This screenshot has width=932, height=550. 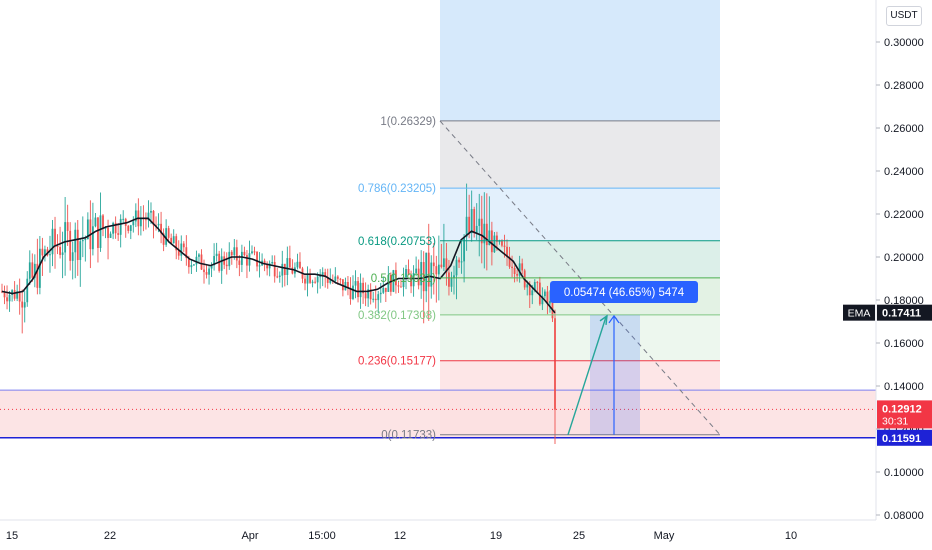 I want to click on fib-label: 0.382(0.17308), so click(x=397, y=316).